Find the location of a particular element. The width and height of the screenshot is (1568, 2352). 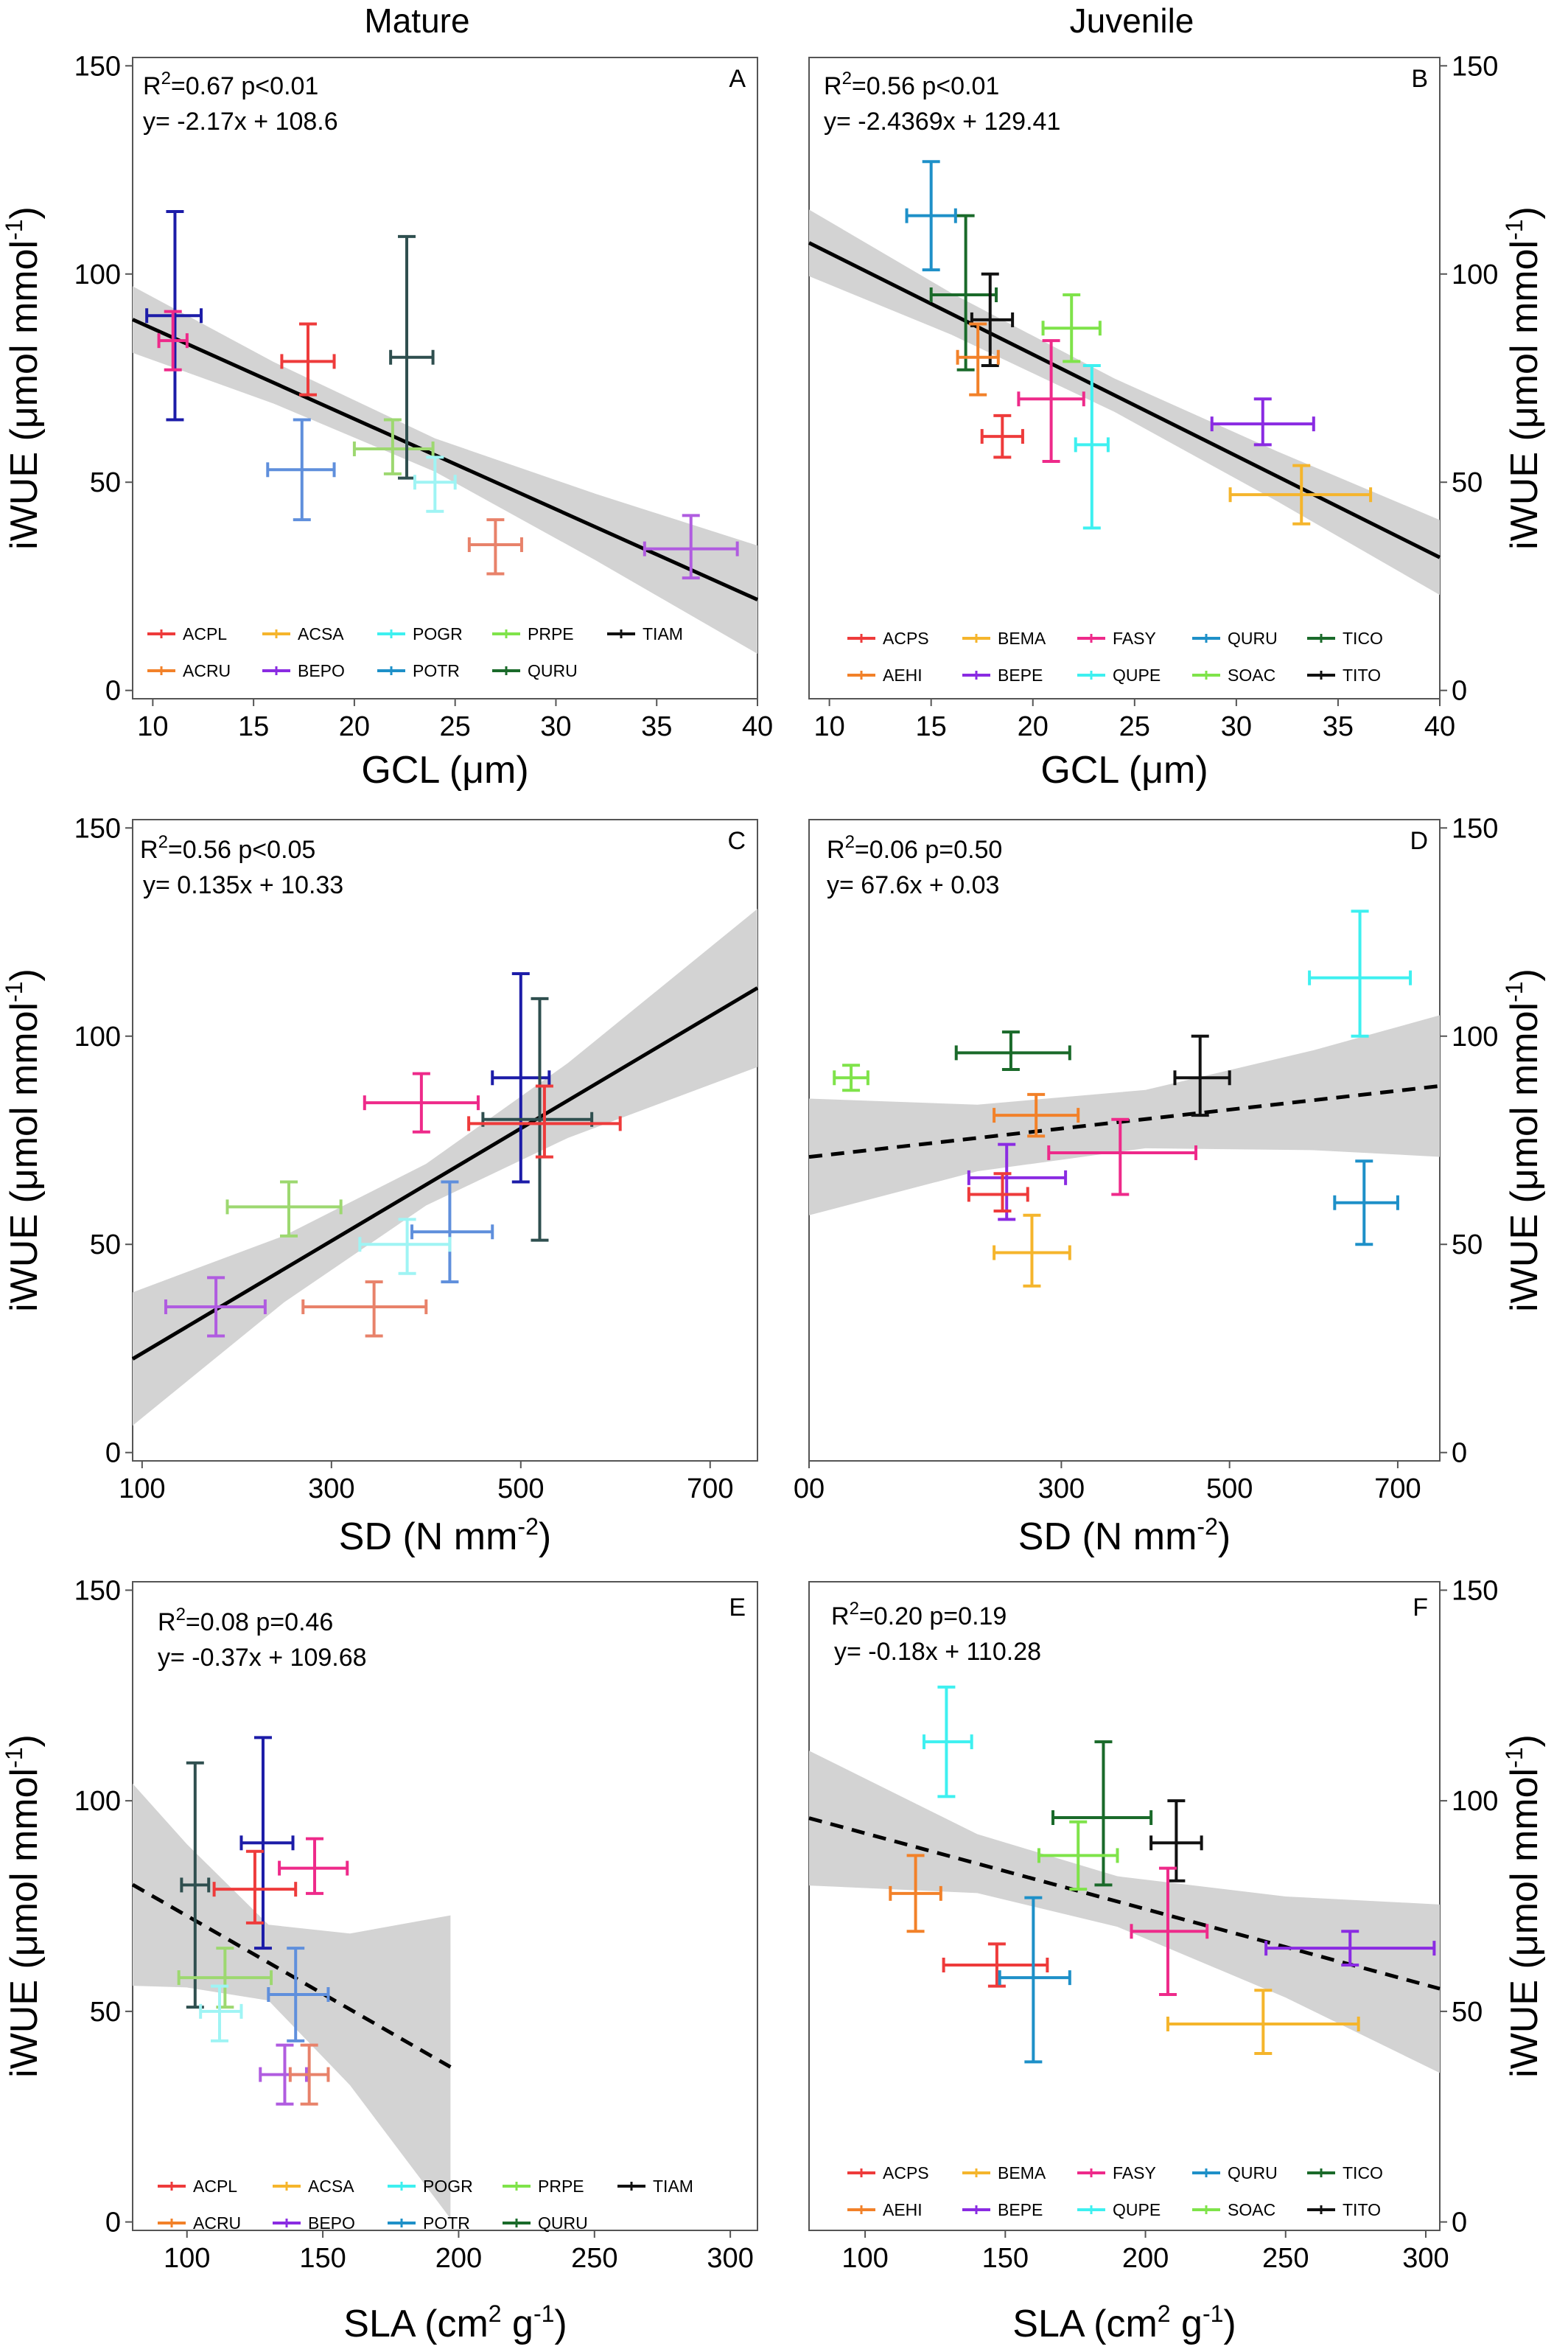

x-ticks: 10 15 20 25 30 35 40 is located at coordinates (455, 720).